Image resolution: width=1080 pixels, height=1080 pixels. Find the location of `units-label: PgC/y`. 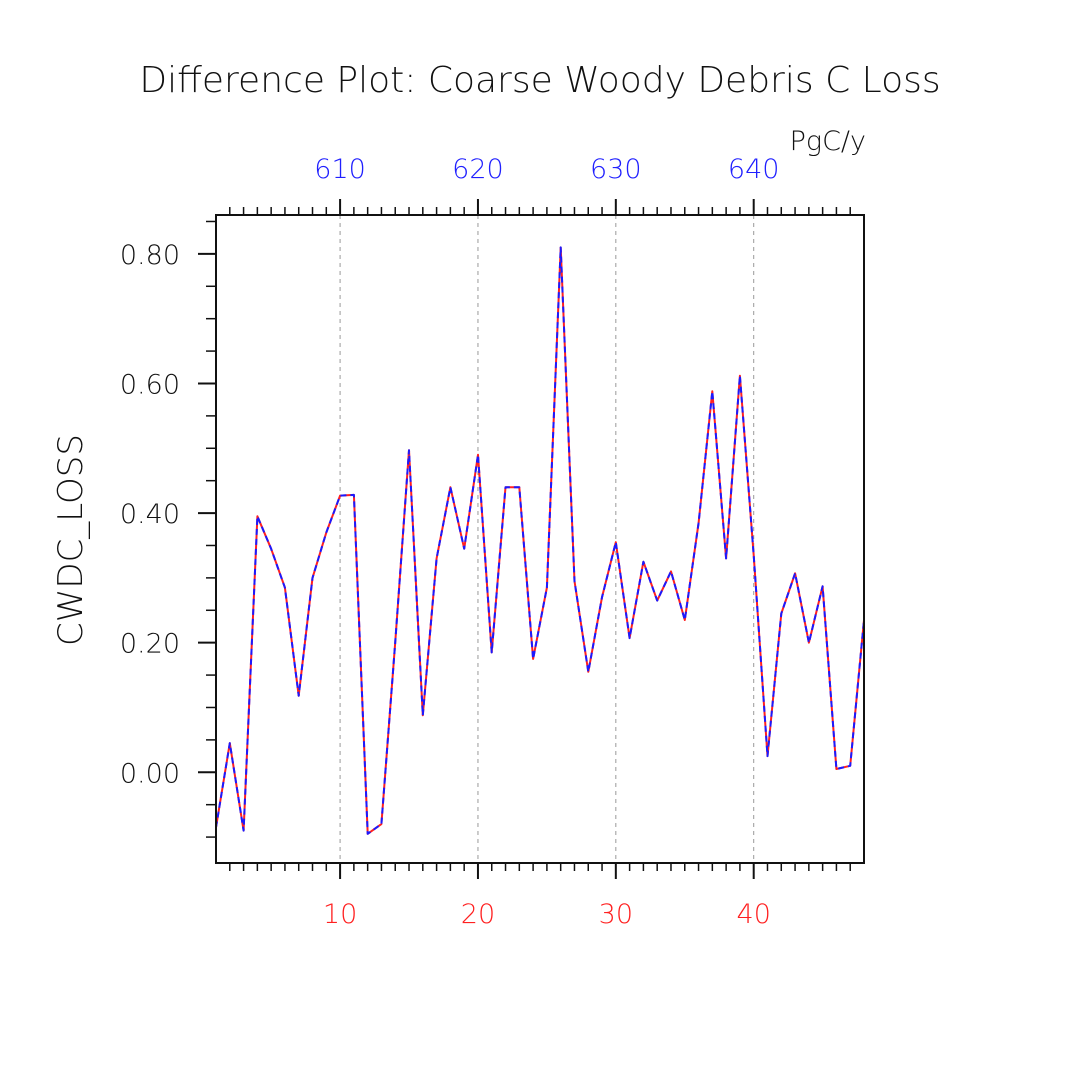

units-label: PgC/y is located at coordinates (828, 141).